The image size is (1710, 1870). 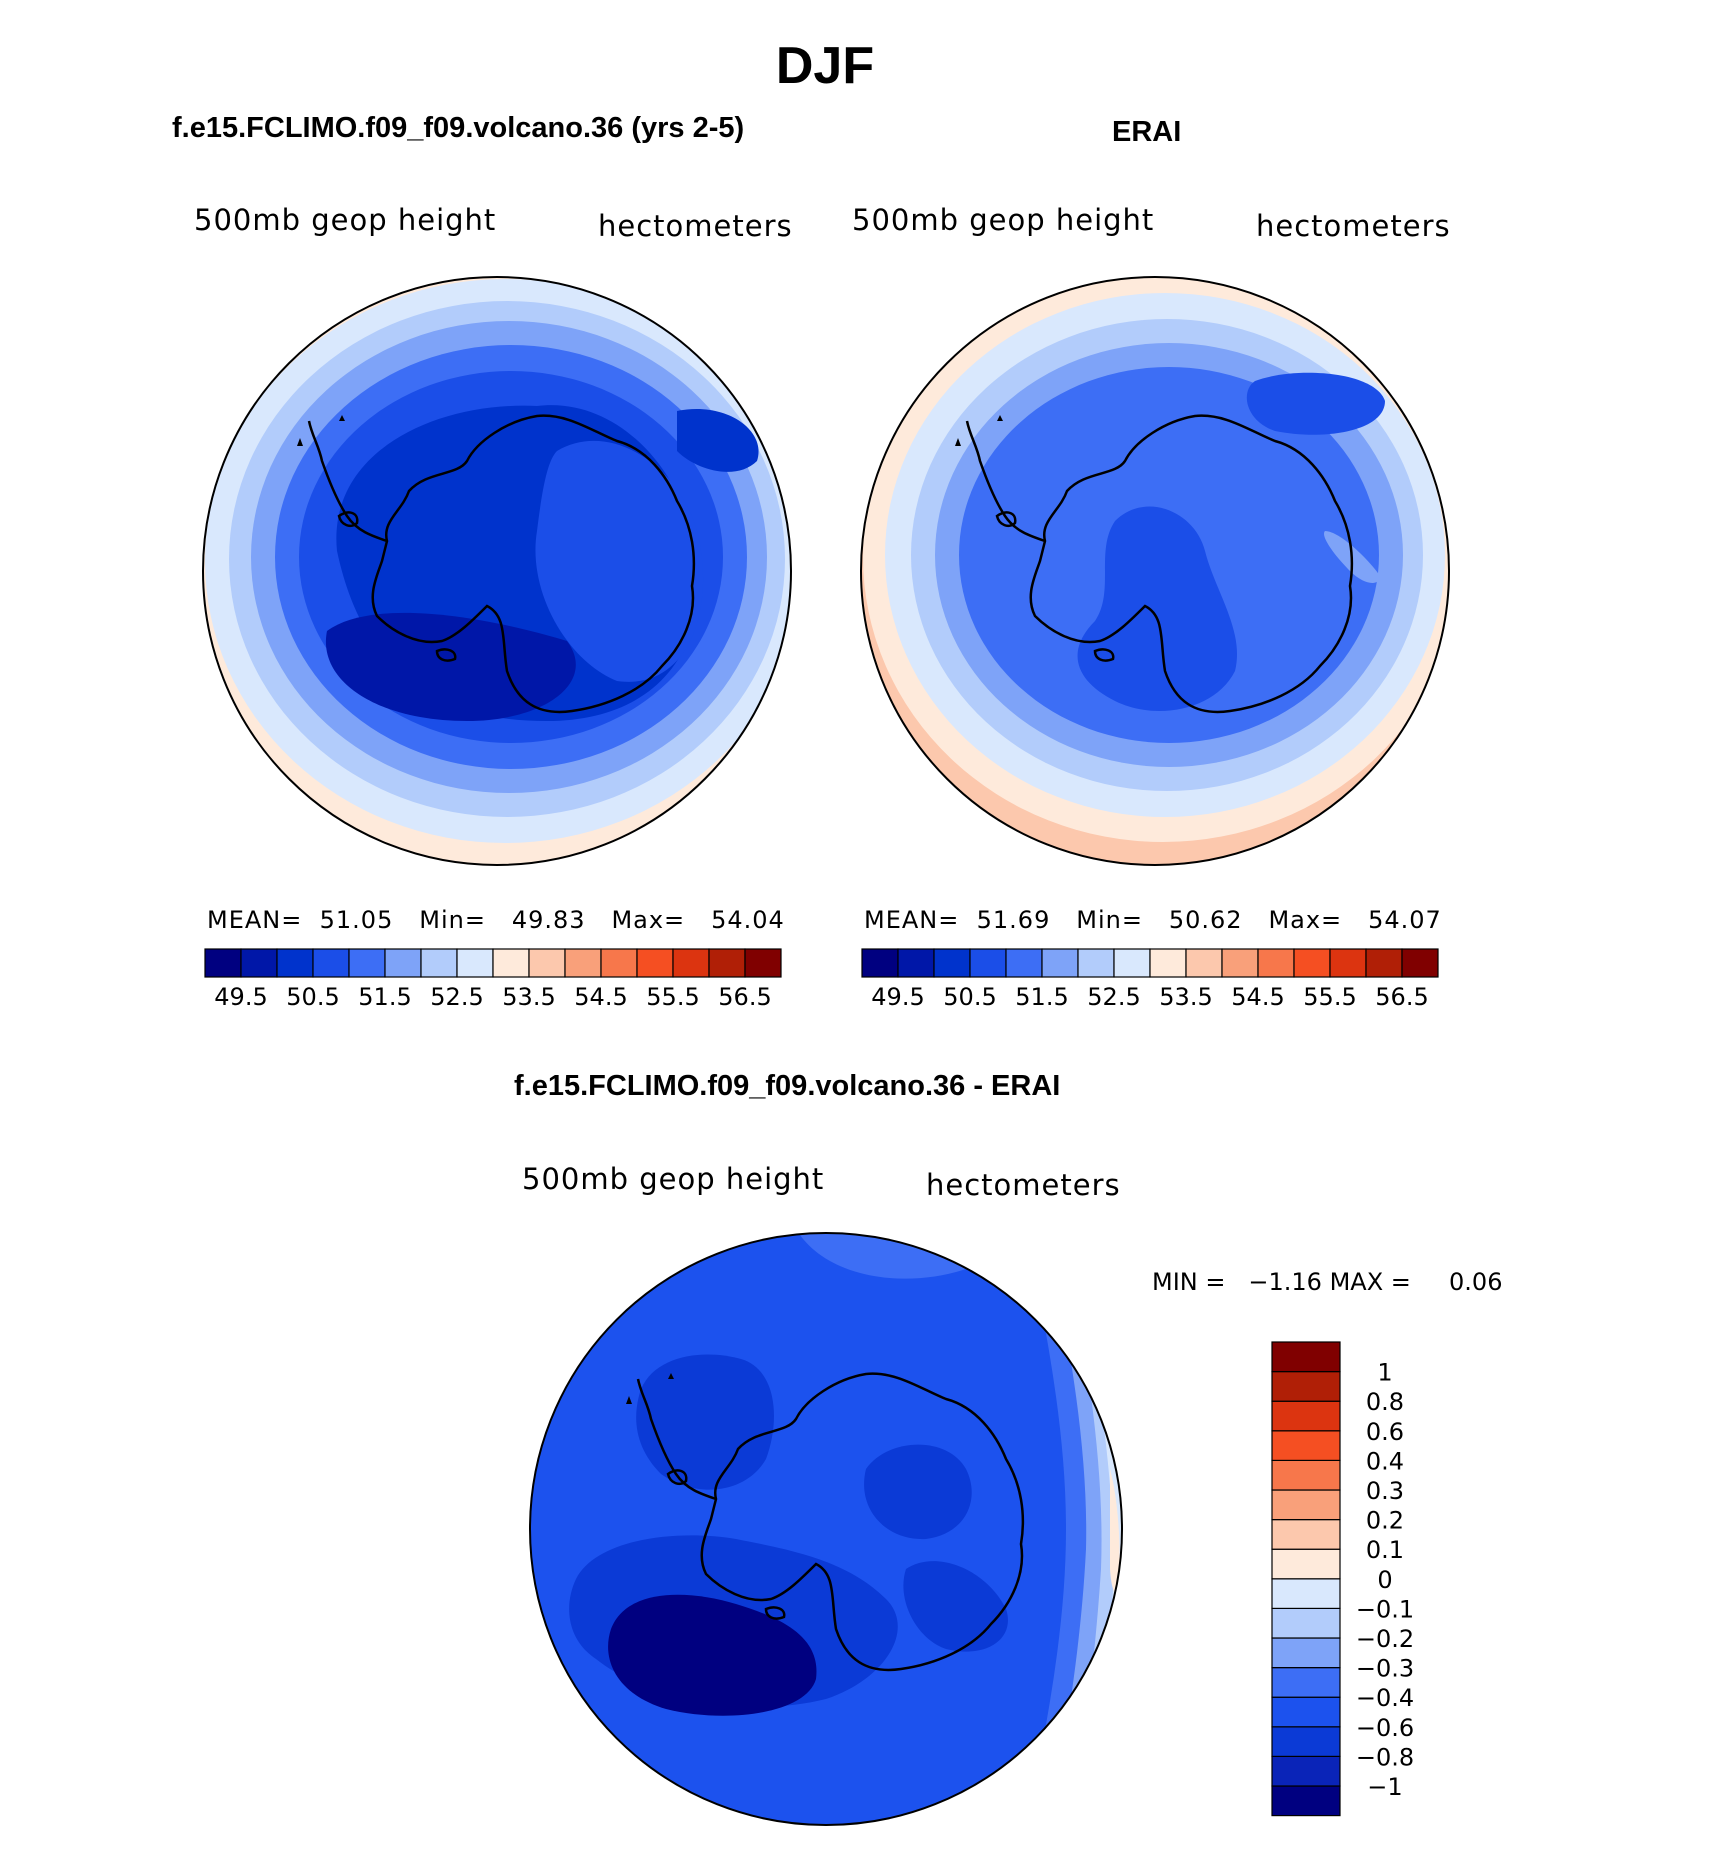 What do you see at coordinates (1385, 1550) in the screenshot?
I see `diff-colorbar-tick-label: 0.1` at bounding box center [1385, 1550].